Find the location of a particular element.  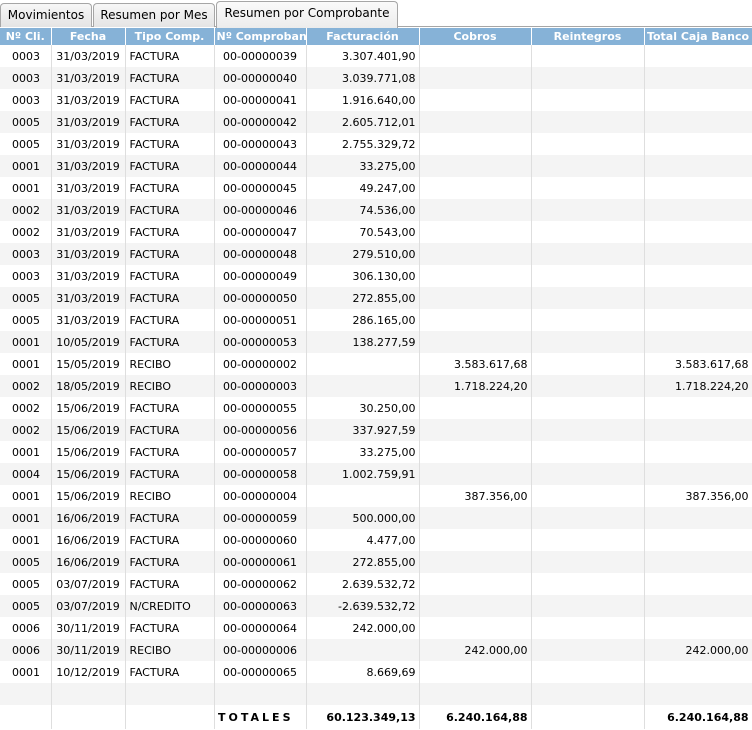

facturacion-cell: 242.000,00 is located at coordinates (363, 628).